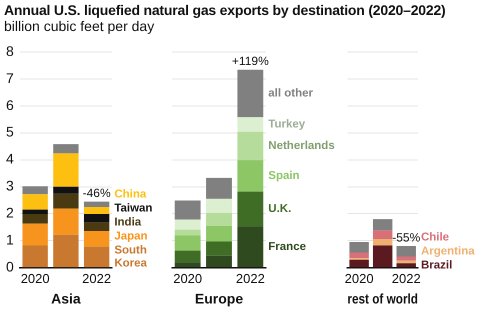 The height and width of the screenshot is (320, 480). Describe the element at coordinates (436, 265) in the screenshot. I see `series-label: Brazil` at that location.